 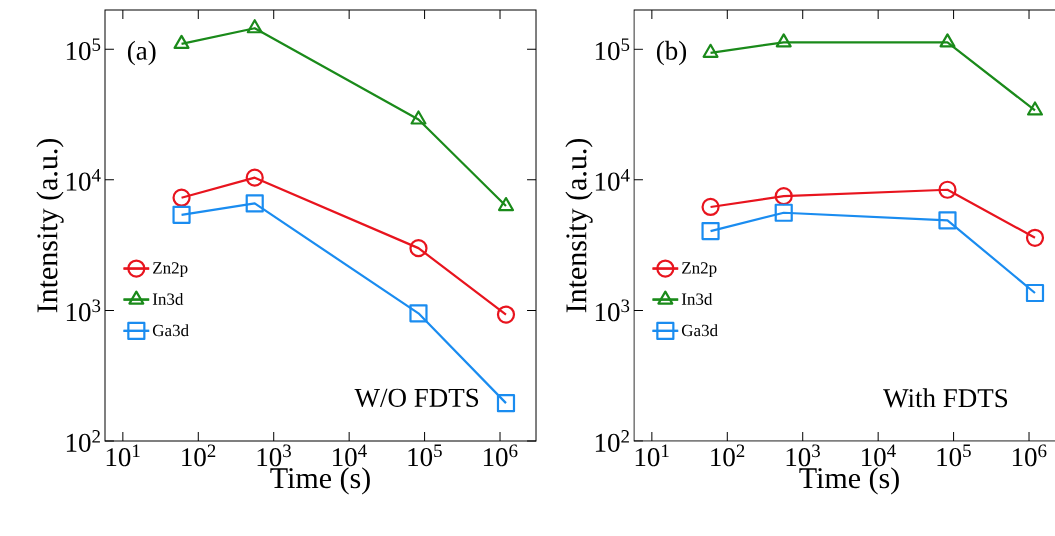 I want to click on annotation: (b), so click(x=671, y=53).